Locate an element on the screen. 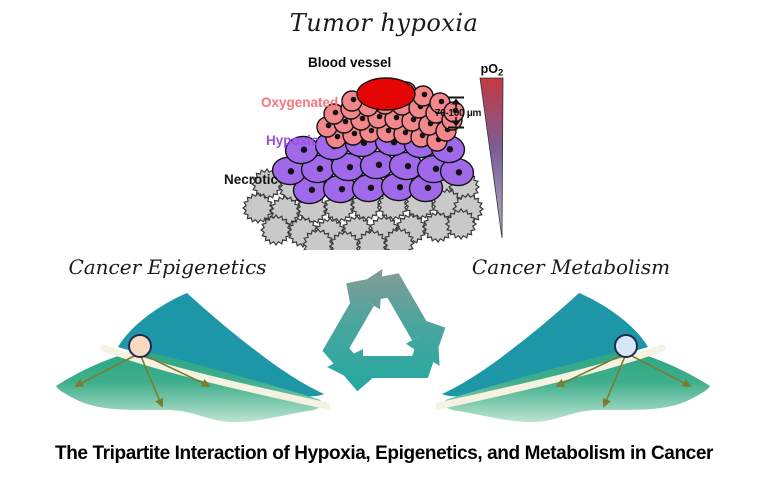 This screenshot has width=768, height=480. recycle-icon is located at coordinates (384, 330).